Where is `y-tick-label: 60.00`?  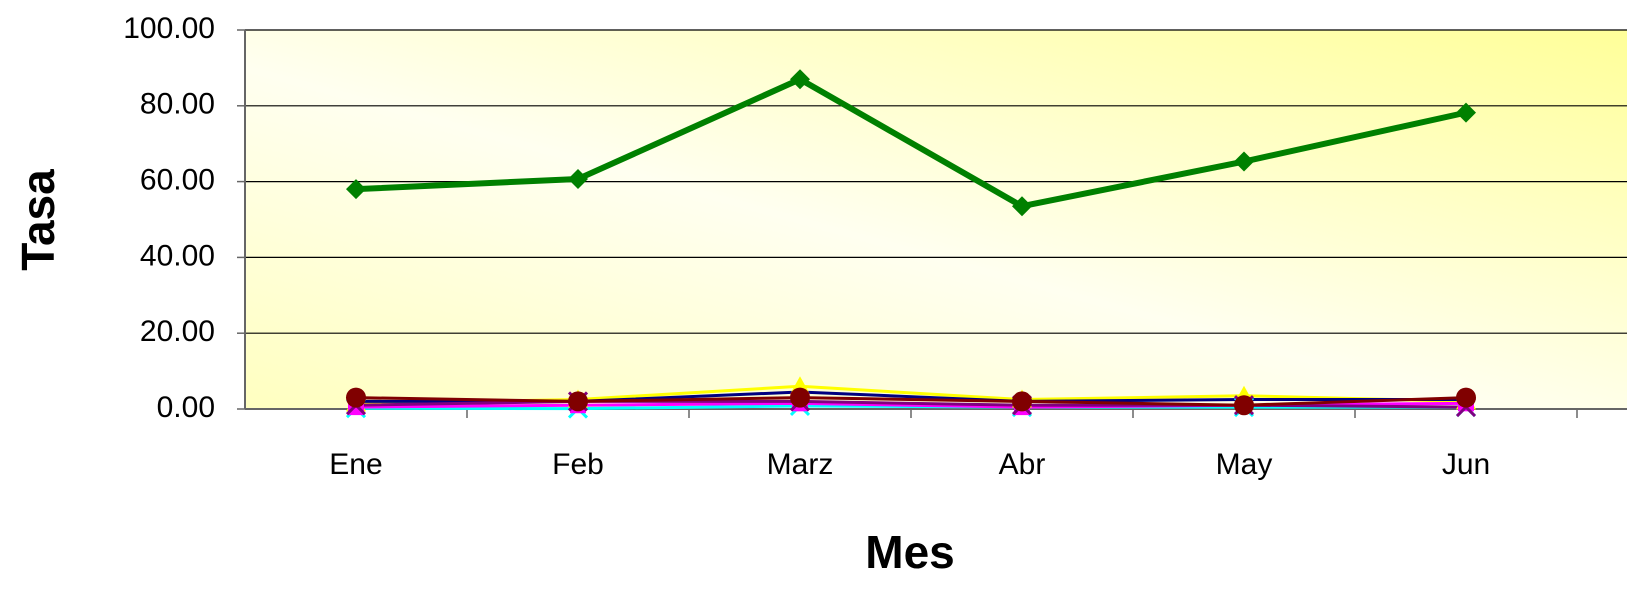
y-tick-label: 60.00 is located at coordinates (177, 180).